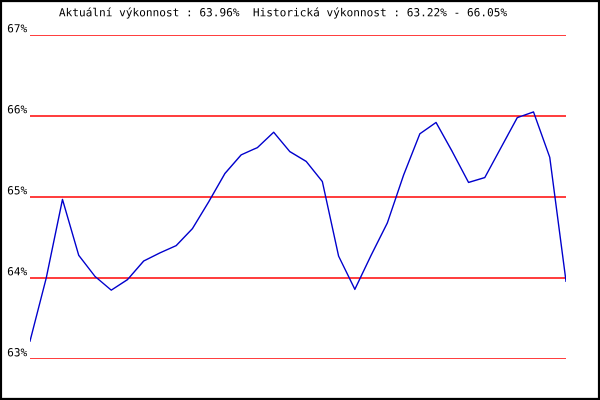 The height and width of the screenshot is (400, 600). What do you see at coordinates (18, 190) in the screenshot?
I see `y-tick-label: 65%` at bounding box center [18, 190].